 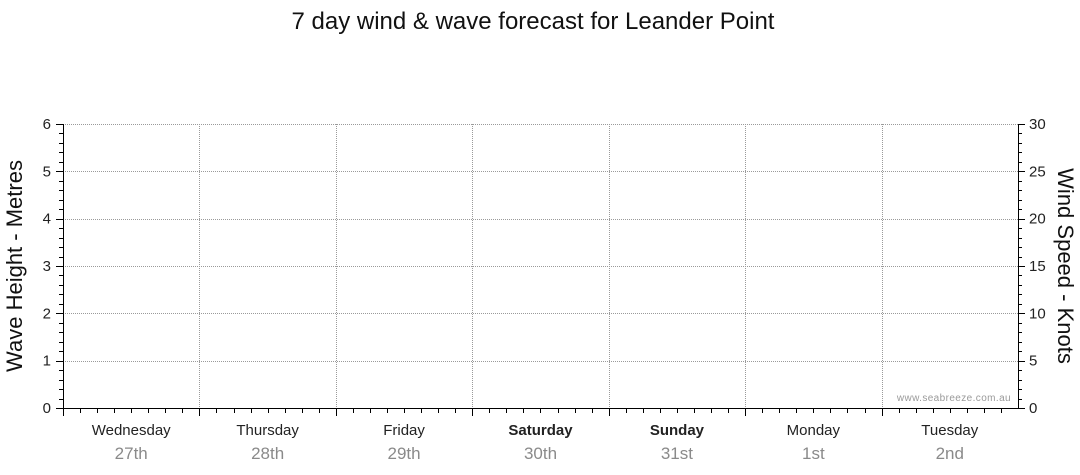 What do you see at coordinates (14, 266) in the screenshot?
I see `left-axis-label: Wave Height - Metres` at bounding box center [14, 266].